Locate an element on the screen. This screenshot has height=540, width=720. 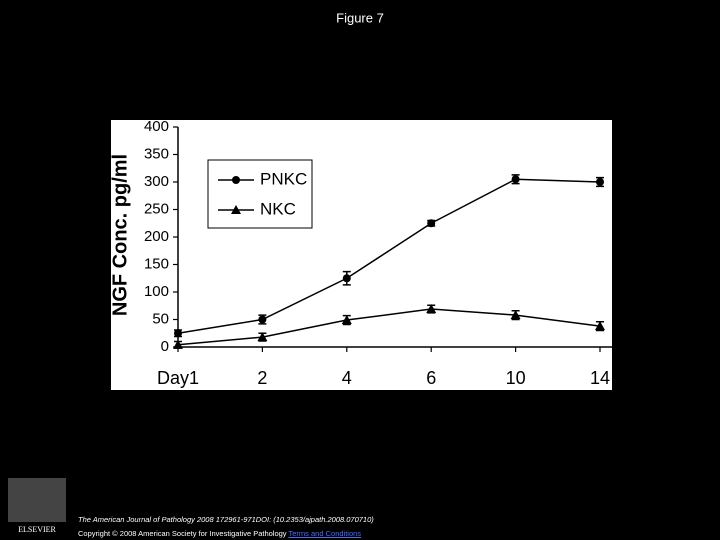
y-tick-label: 400 is located at coordinates (156, 126).